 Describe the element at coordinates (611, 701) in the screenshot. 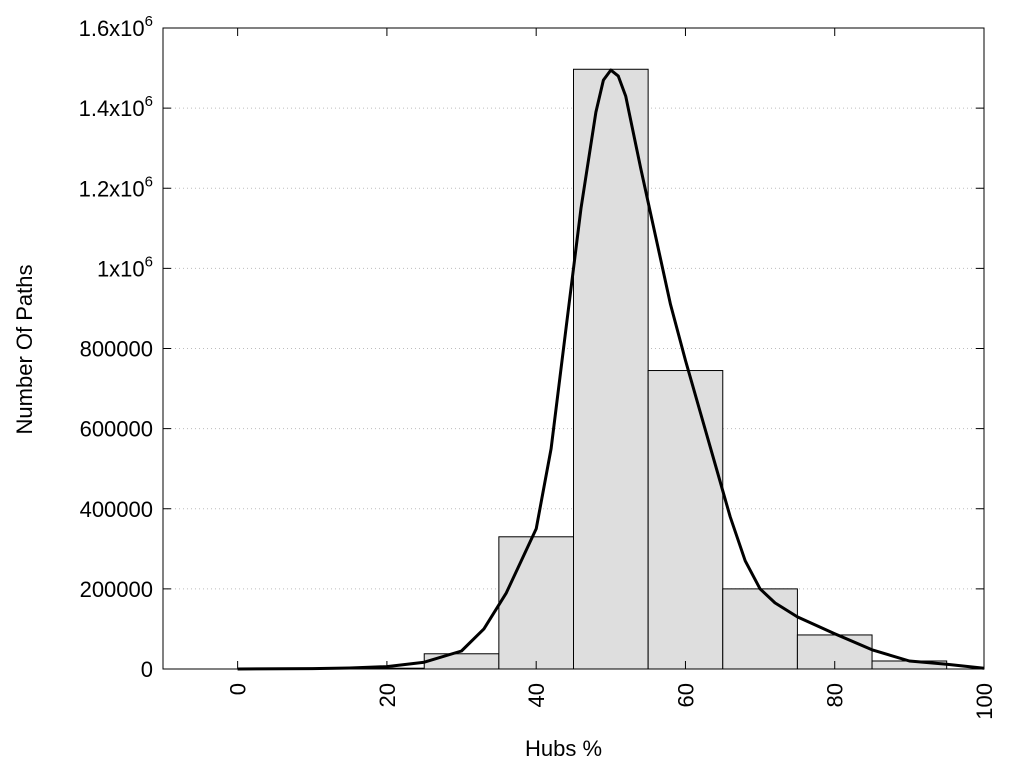

I see `x-tick-labels: 0 20 40 60 80 100` at that location.